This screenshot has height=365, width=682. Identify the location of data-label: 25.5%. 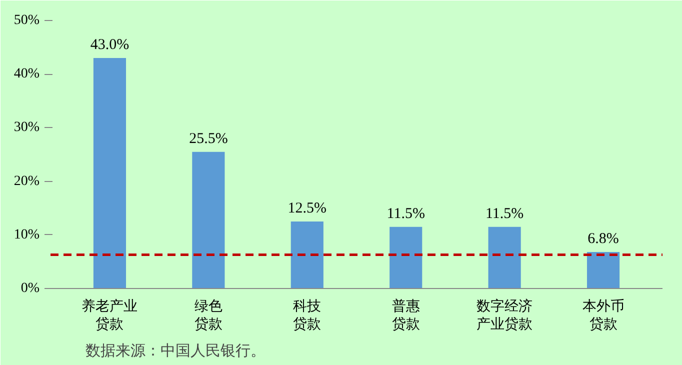
(208, 138).